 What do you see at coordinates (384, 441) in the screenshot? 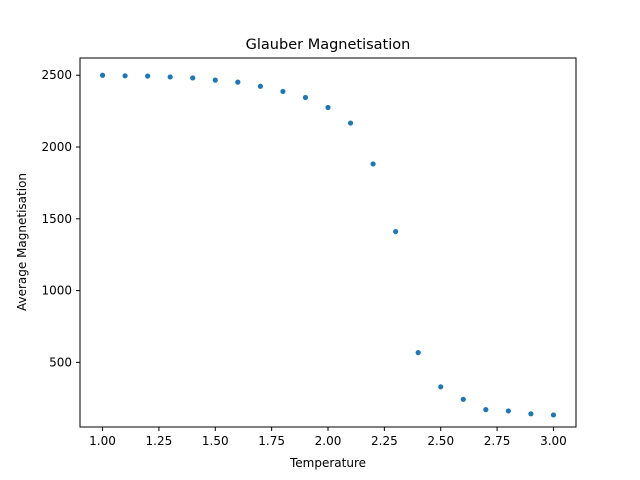
I see `x-tick-label: 2.25` at bounding box center [384, 441].